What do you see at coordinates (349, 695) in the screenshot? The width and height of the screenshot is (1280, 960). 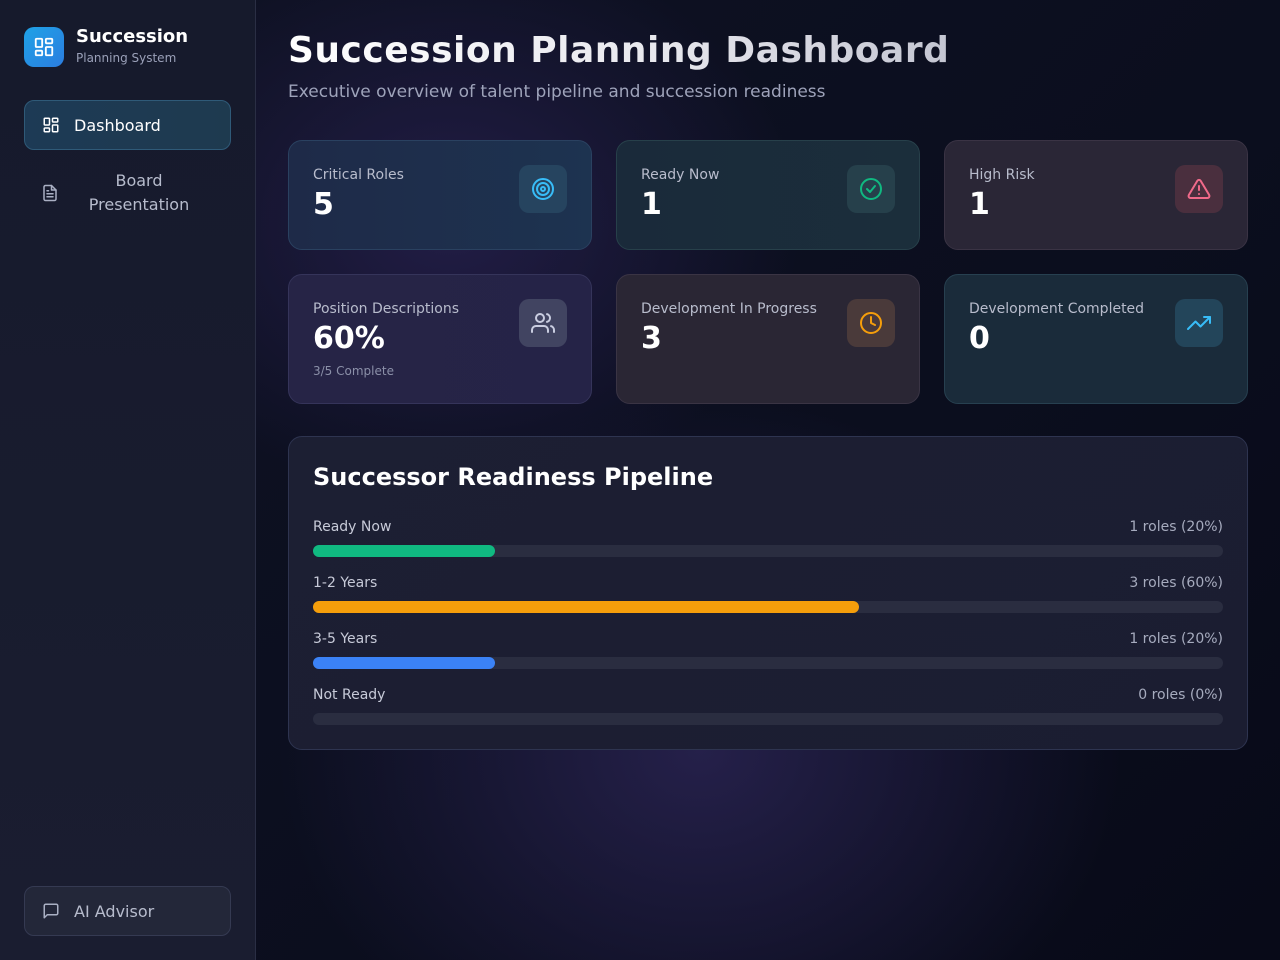 I see `stage-label: Not Ready` at bounding box center [349, 695].